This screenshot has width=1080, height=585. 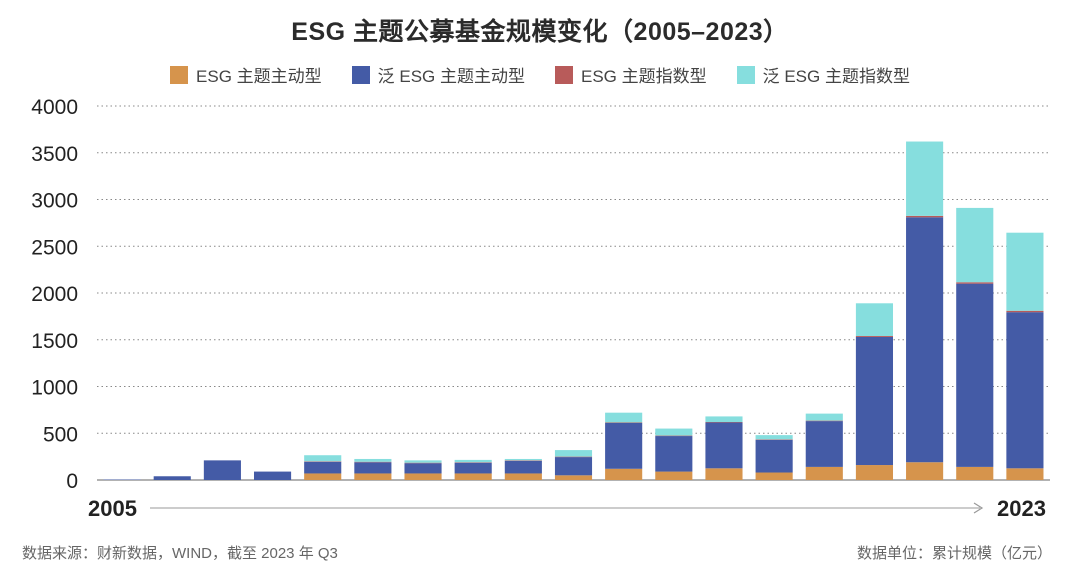 What do you see at coordinates (540, 32) in the screenshot?
I see `chart-title: ESG 主题公募基金规模变化（2005–2023）` at bounding box center [540, 32].